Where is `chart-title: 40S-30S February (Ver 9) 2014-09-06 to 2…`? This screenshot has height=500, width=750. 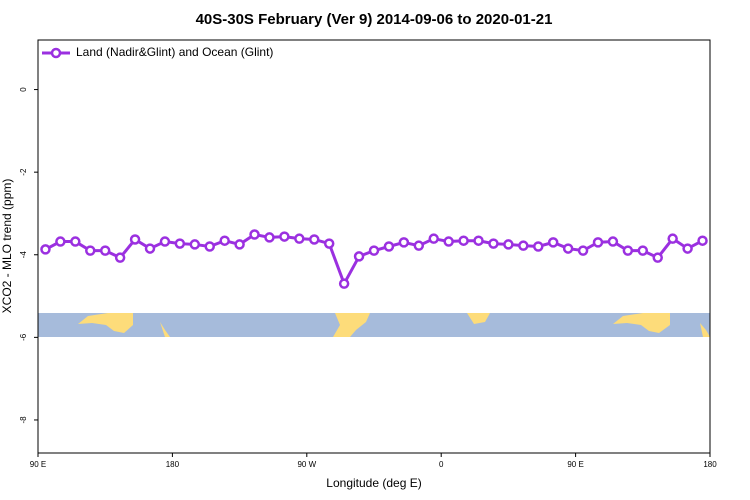 chart-title: 40S-30S February (Ver 9) 2014-09-06 to 2… is located at coordinates (374, 19).